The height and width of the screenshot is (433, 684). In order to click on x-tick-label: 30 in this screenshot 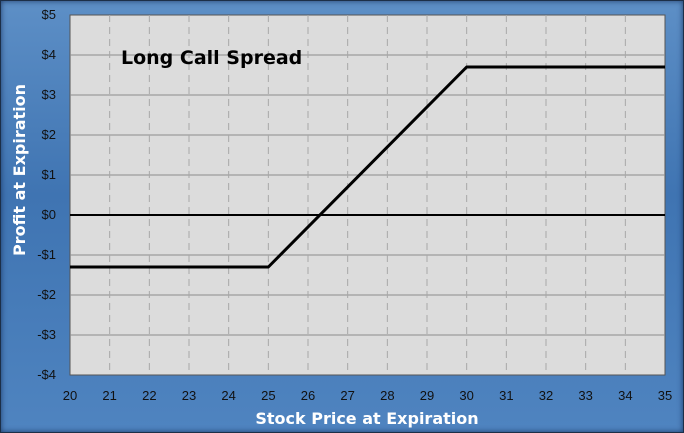, I will do `click(466, 395)`.